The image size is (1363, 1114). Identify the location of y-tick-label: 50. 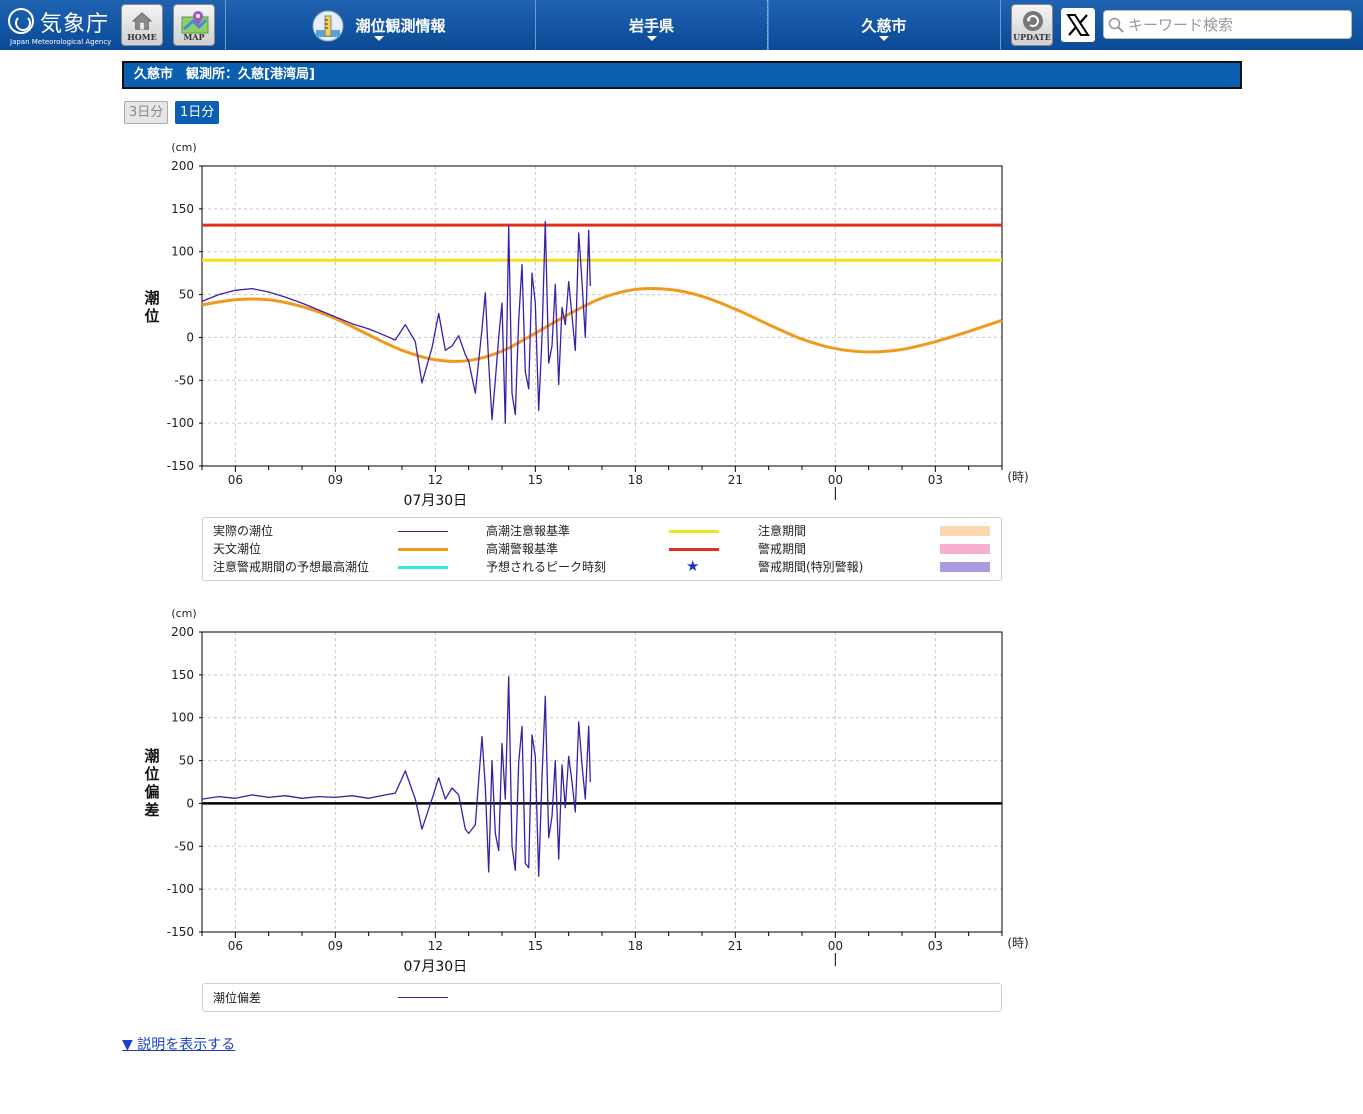
(186, 761).